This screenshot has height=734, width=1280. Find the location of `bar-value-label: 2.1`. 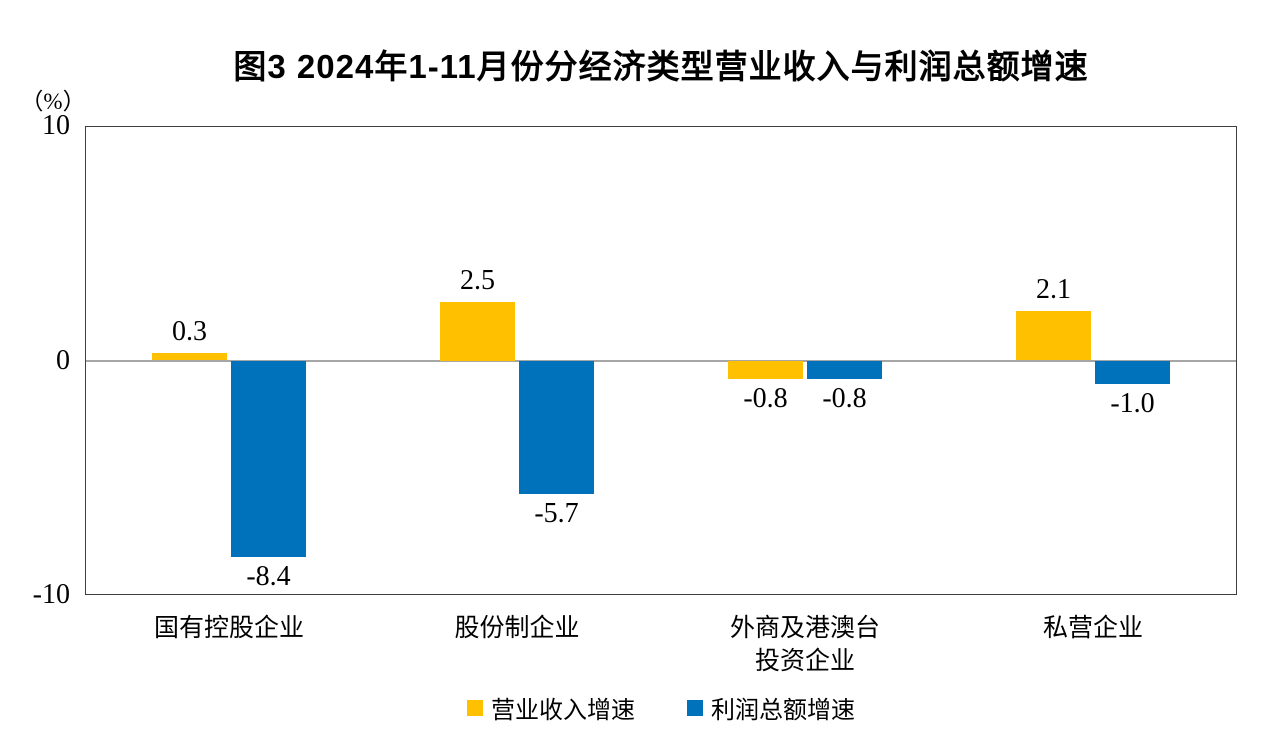

bar-value-label: 2.1 is located at coordinates (1053, 290).